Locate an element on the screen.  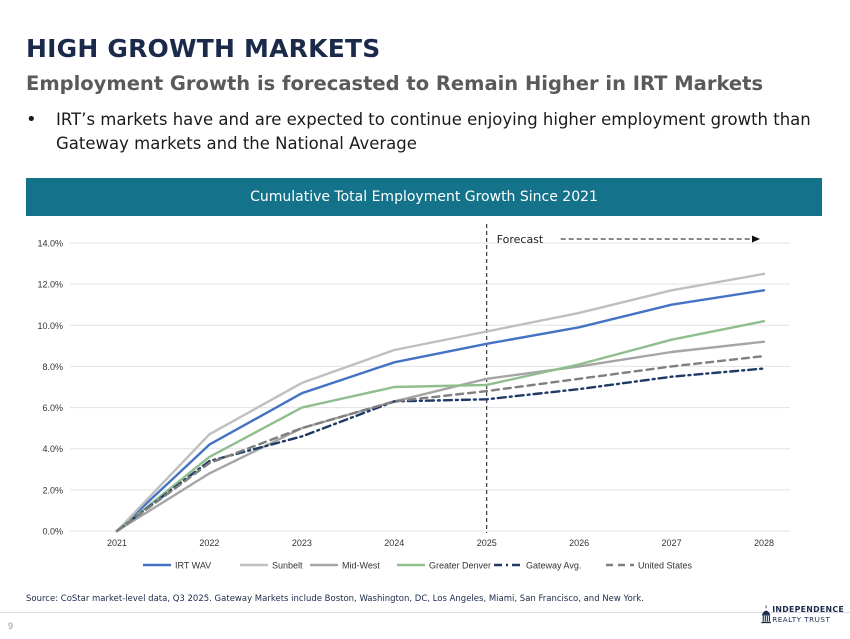
legend-label: United States is located at coordinates (665, 566).